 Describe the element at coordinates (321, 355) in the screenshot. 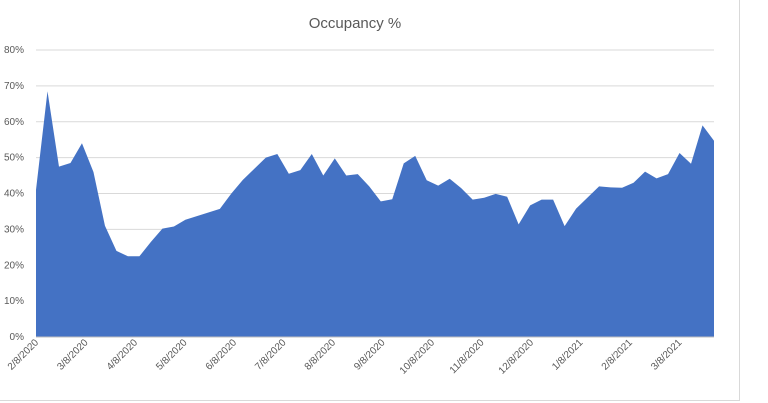

I see `x-tick-label: 8/8/2020` at that location.